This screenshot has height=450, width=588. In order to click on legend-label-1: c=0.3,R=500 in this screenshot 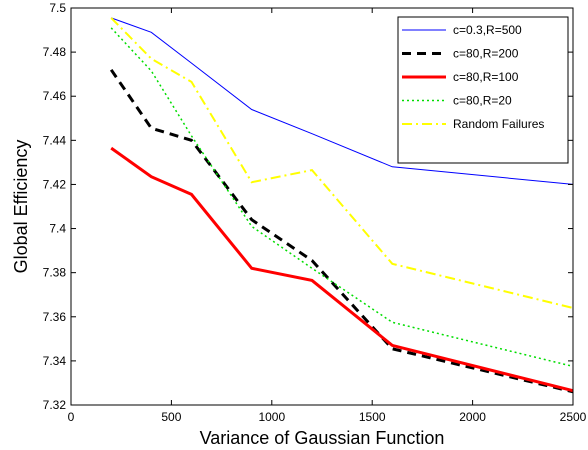, I will do `click(487, 30)`.